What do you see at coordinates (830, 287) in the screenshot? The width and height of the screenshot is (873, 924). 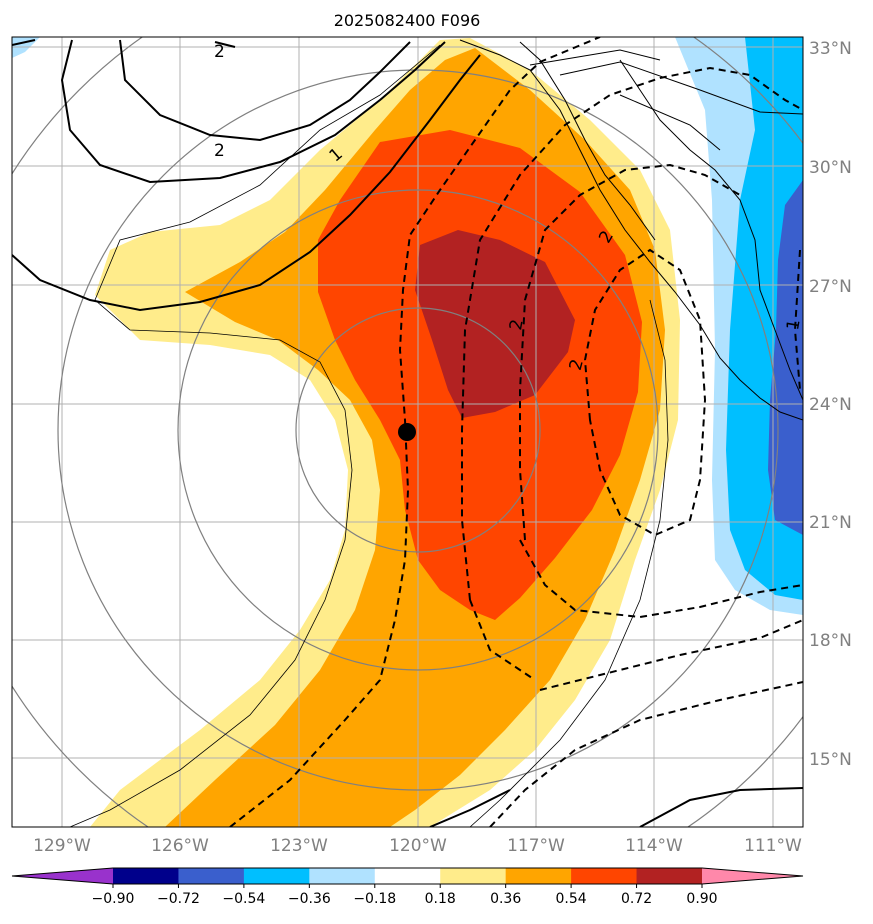 I see `lat-tick-label: 27°N` at bounding box center [830, 287].